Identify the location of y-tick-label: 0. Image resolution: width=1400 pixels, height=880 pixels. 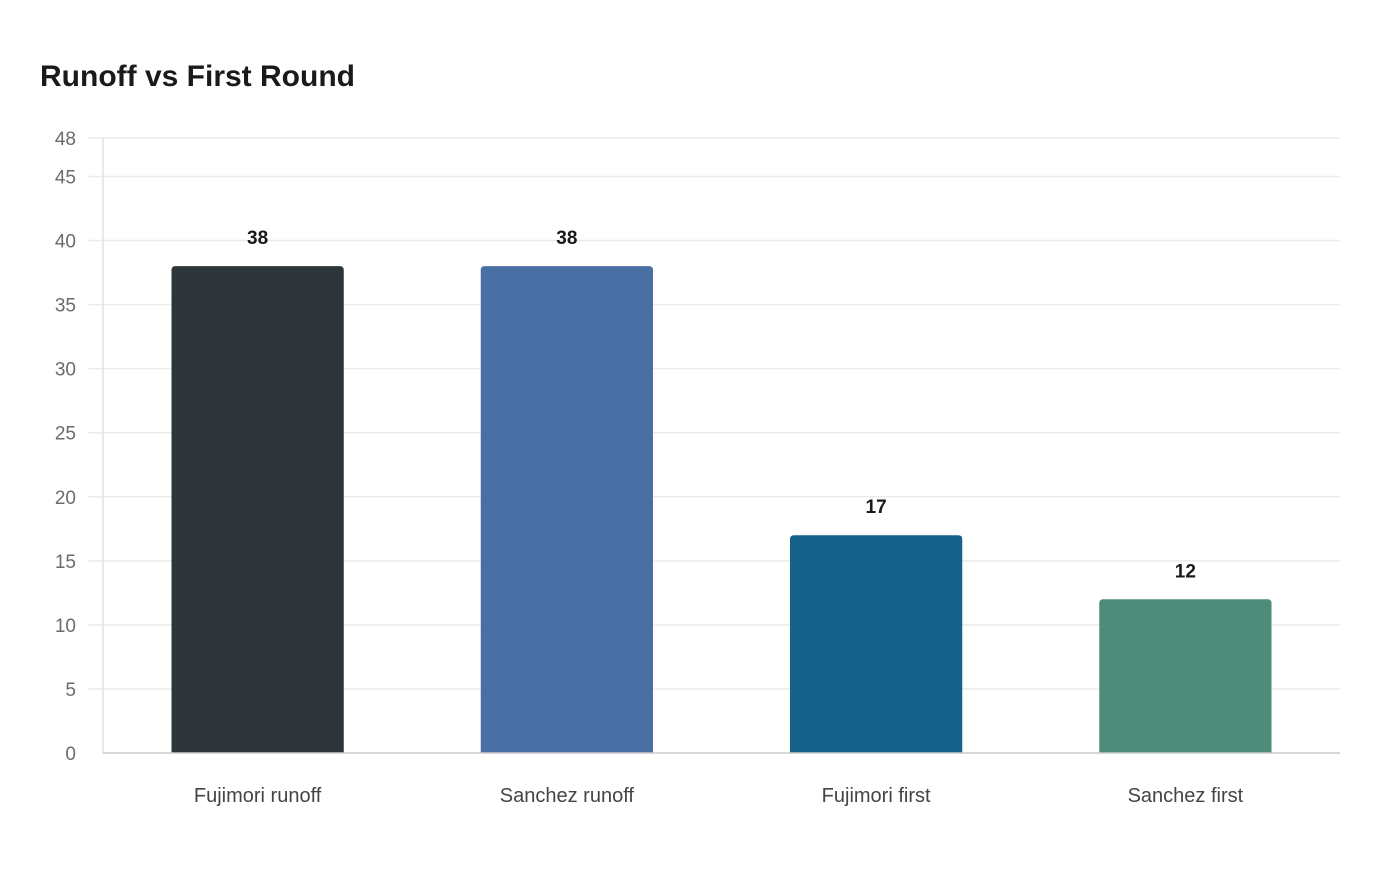
(70, 754).